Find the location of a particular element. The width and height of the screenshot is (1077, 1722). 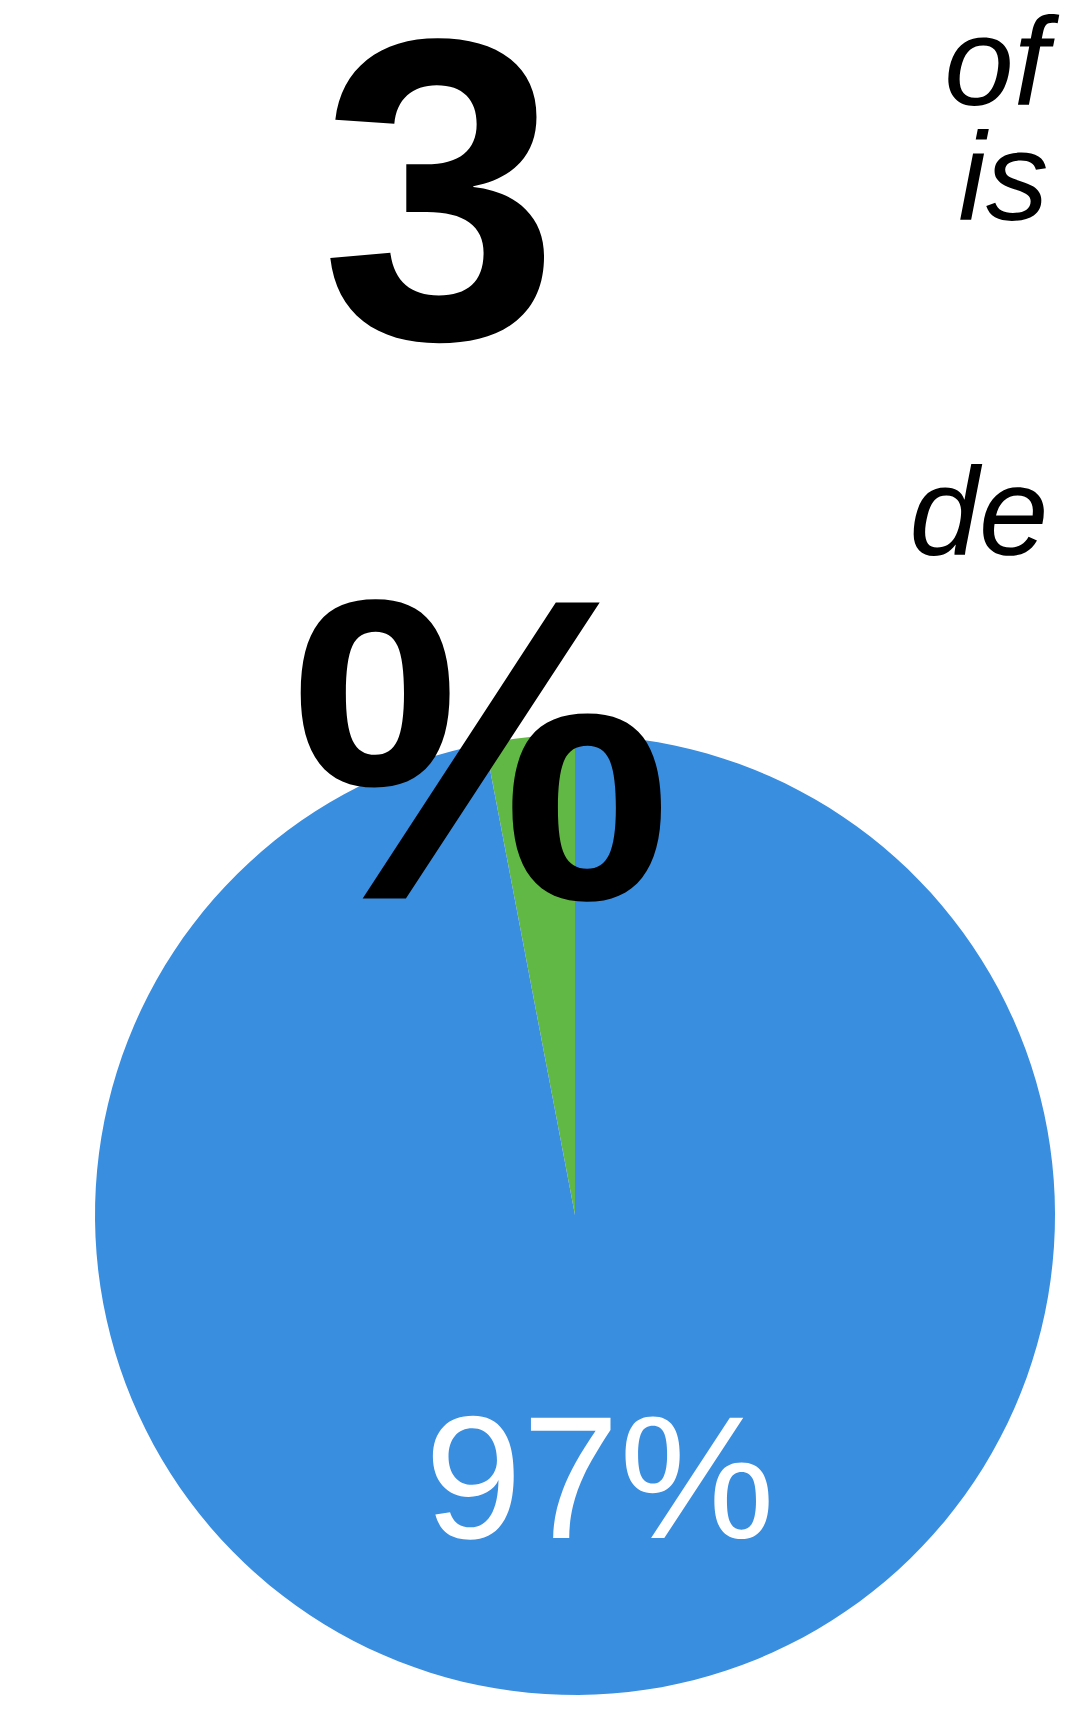

text: is is located at coordinates (1003, 175).